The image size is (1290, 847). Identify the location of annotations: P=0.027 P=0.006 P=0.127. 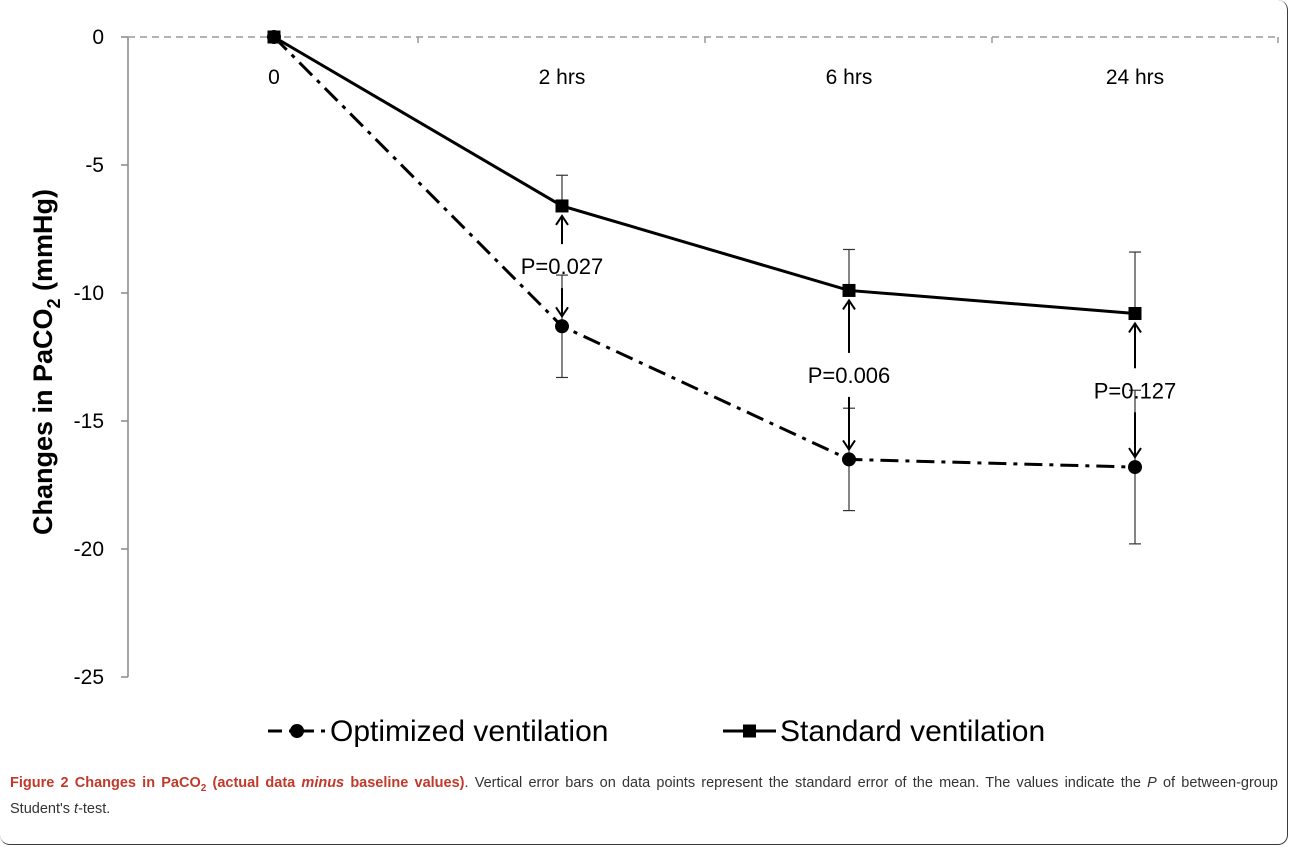
(849, 336).